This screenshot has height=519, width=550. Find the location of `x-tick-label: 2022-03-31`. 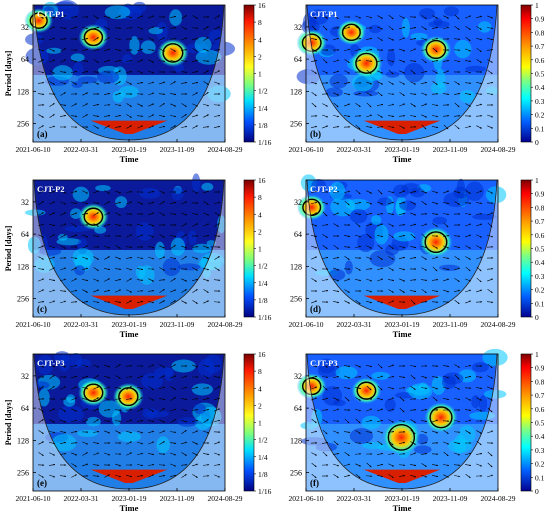

x-tick-label: 2022-03-31 is located at coordinates (354, 324).